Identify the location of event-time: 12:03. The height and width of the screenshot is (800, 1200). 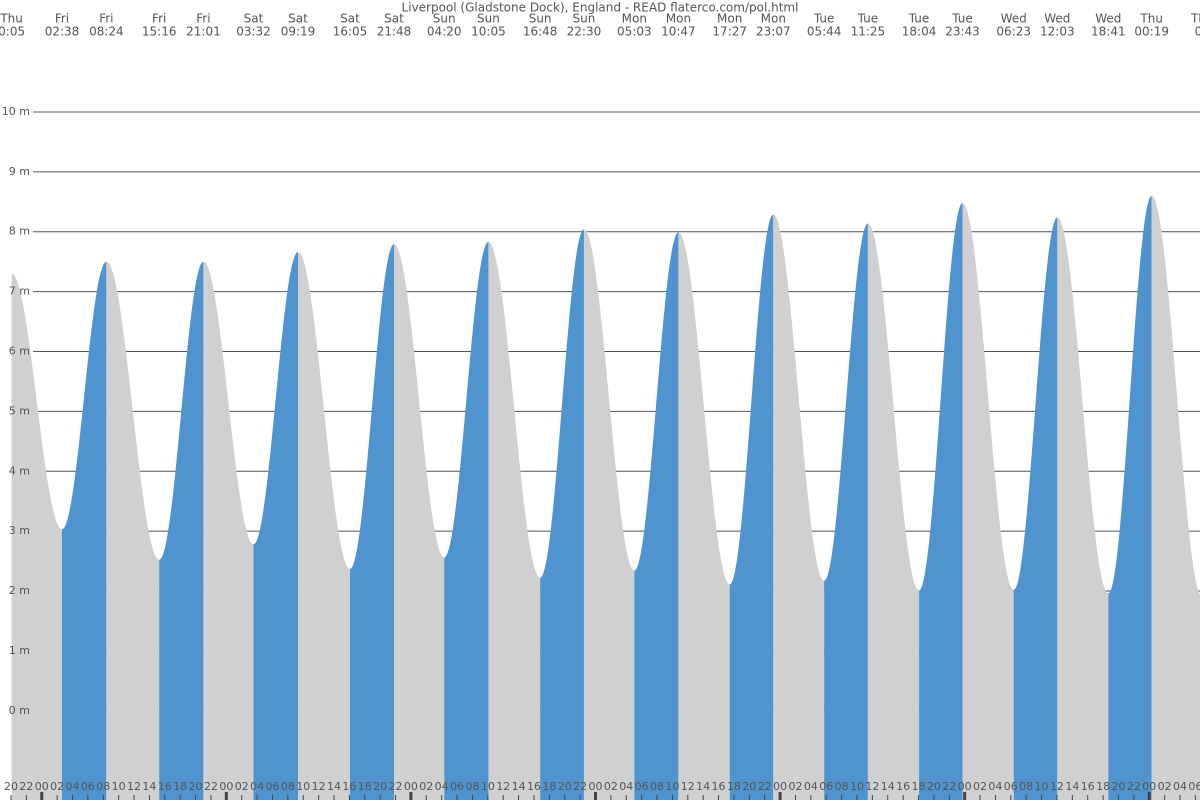
(1057, 32).